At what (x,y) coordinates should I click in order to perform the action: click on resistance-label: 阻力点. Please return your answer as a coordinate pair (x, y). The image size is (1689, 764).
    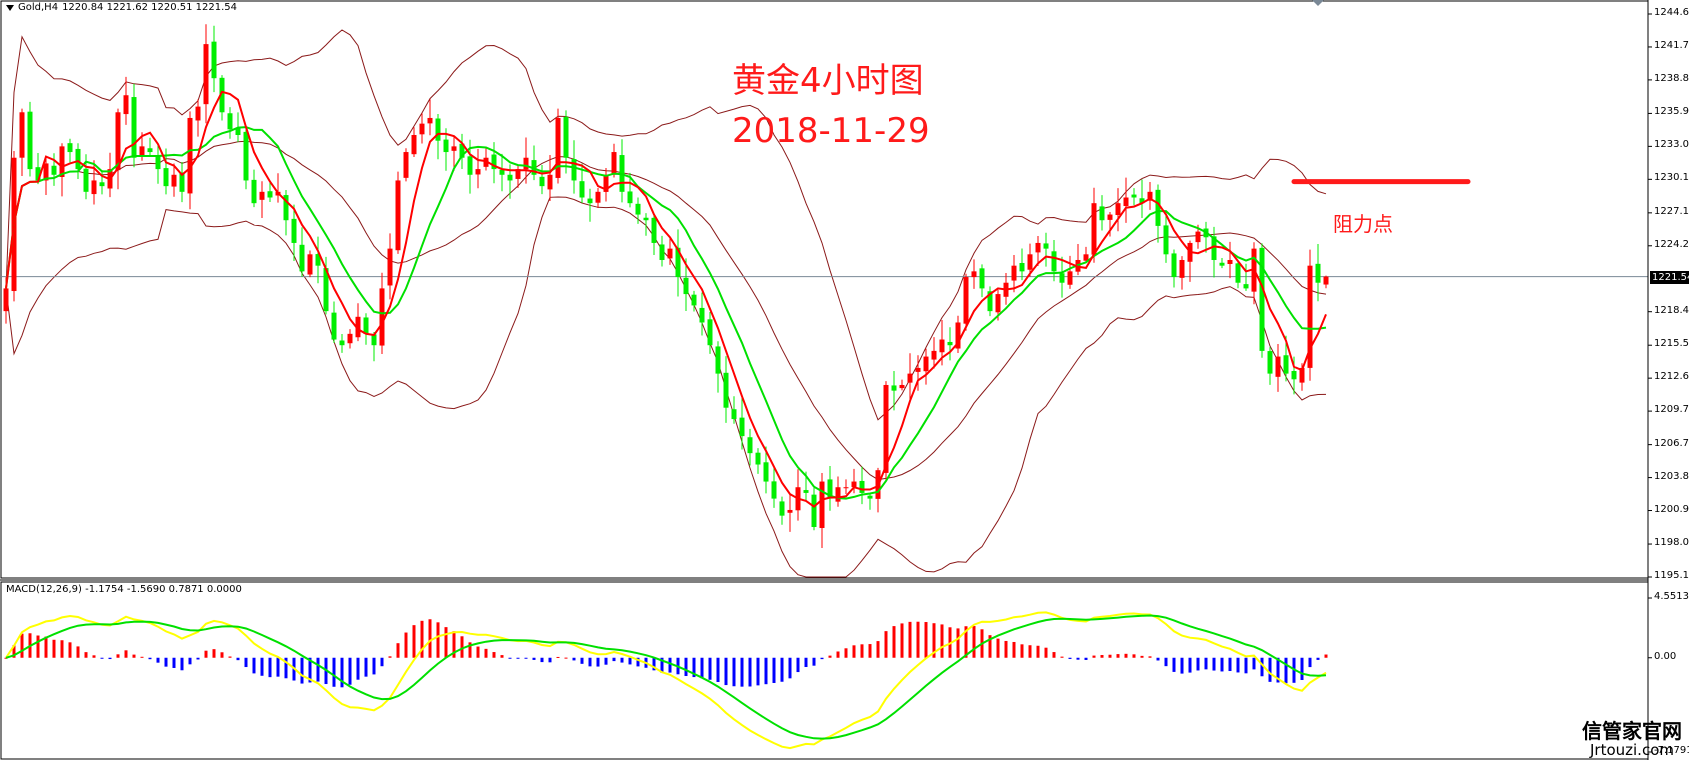
    Looking at the image, I should click on (1363, 224).